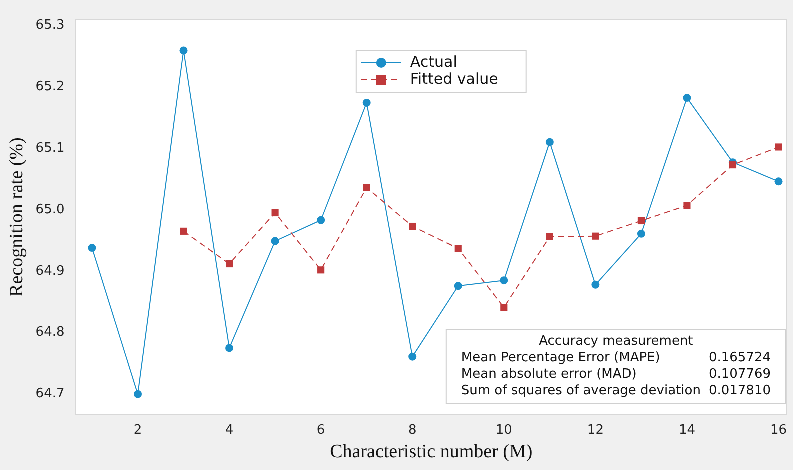 The height and width of the screenshot is (470, 793). Describe the element at coordinates (434, 61) in the screenshot. I see `legend-label: Actual` at that location.